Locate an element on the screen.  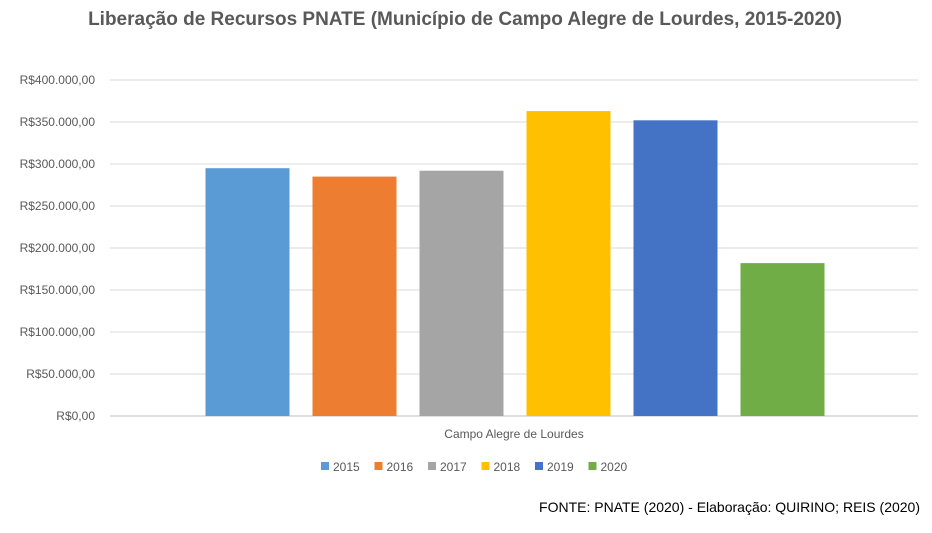
y-tick-label: R$200.000,00 is located at coordinates (58, 248).